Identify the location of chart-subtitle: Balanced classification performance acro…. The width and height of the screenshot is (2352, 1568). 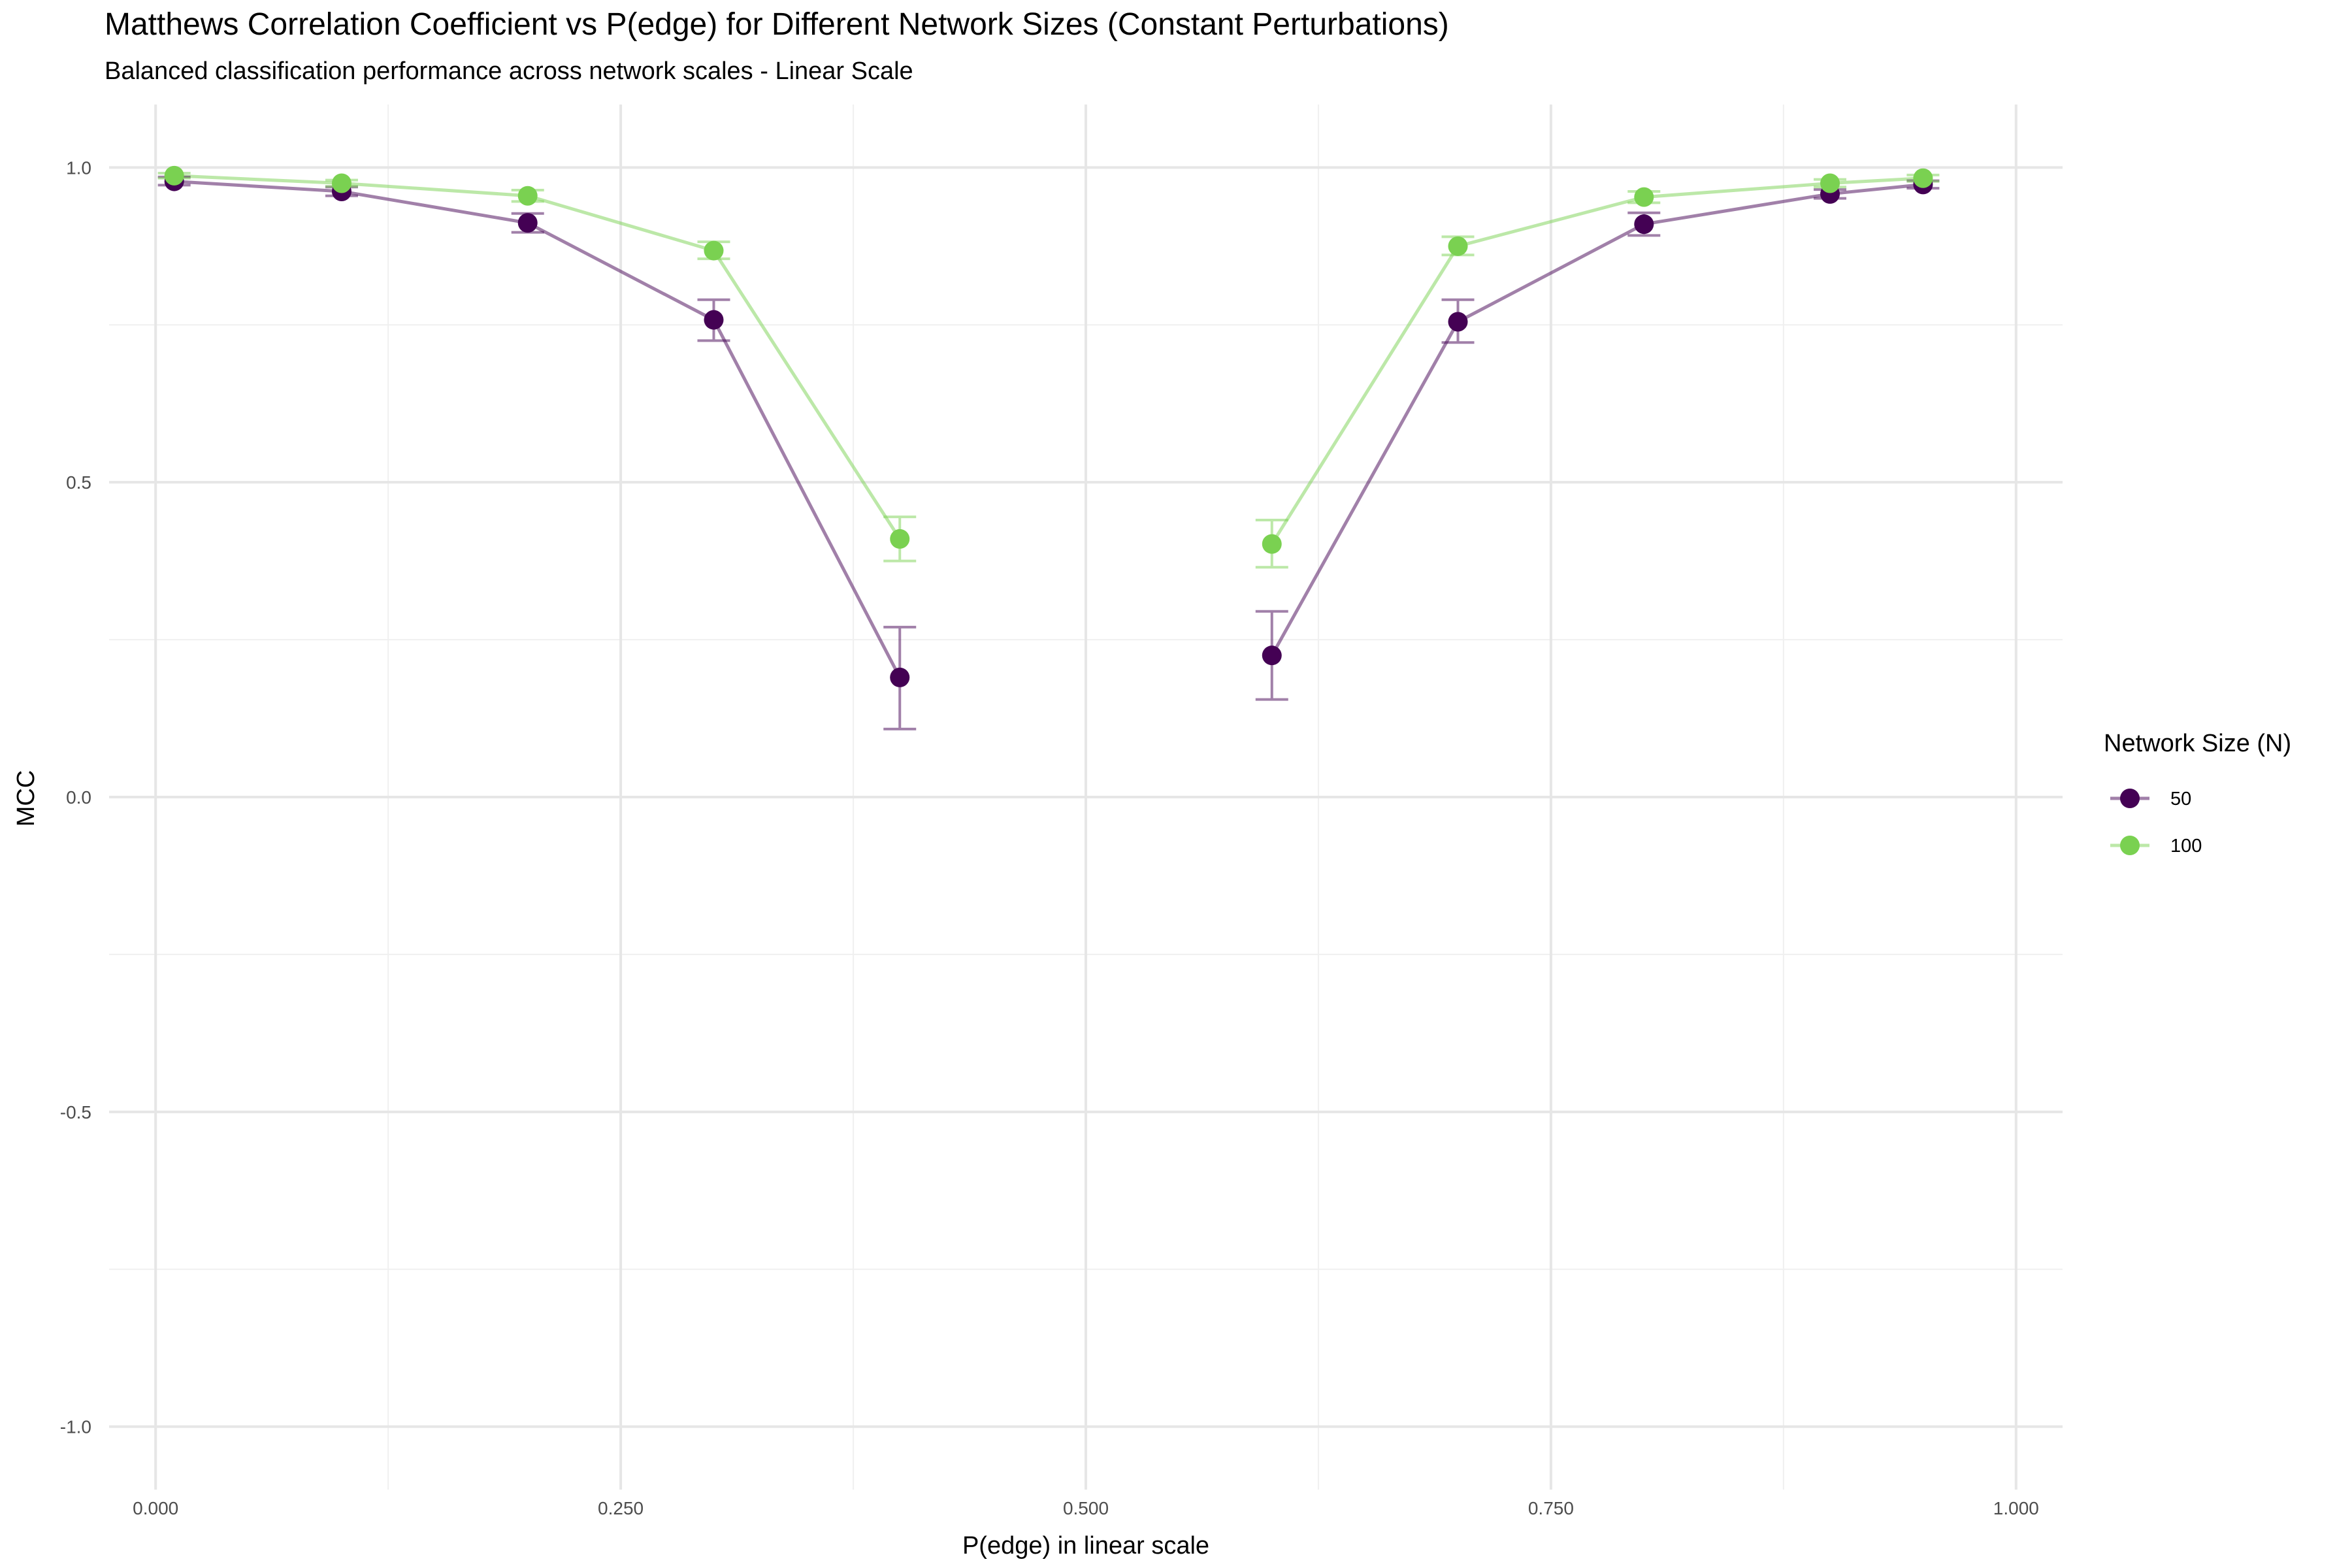
(509, 71).